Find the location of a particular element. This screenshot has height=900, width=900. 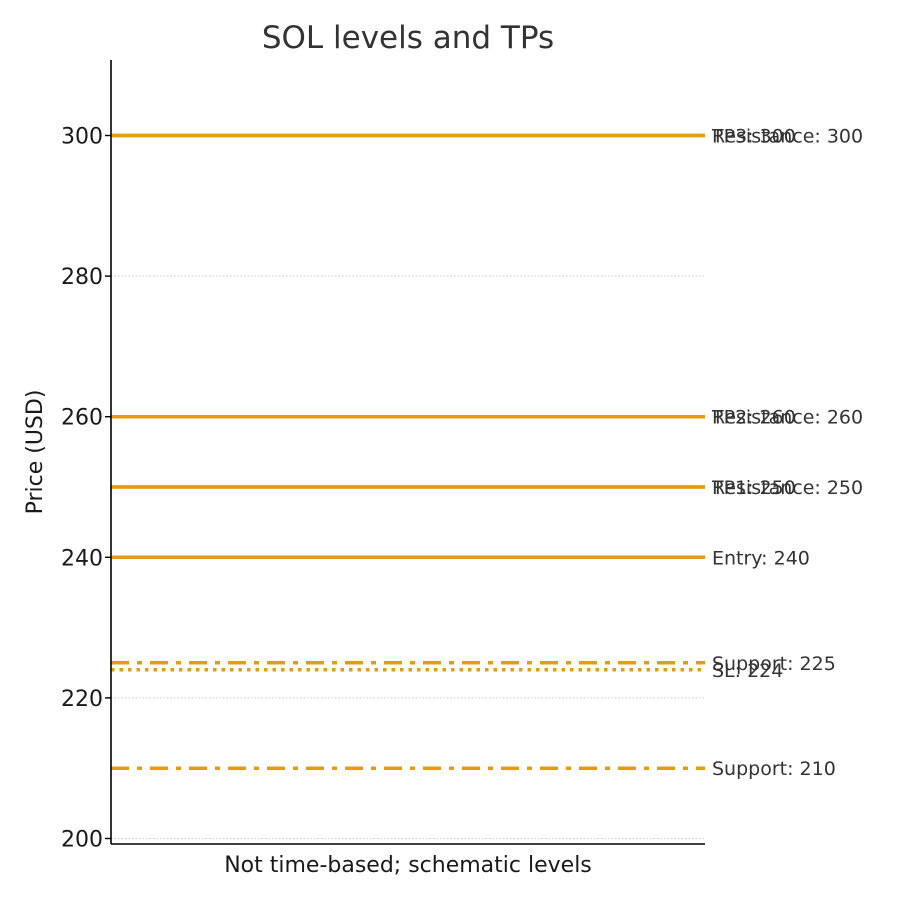

level-label: Support: 210 is located at coordinates (774, 769).